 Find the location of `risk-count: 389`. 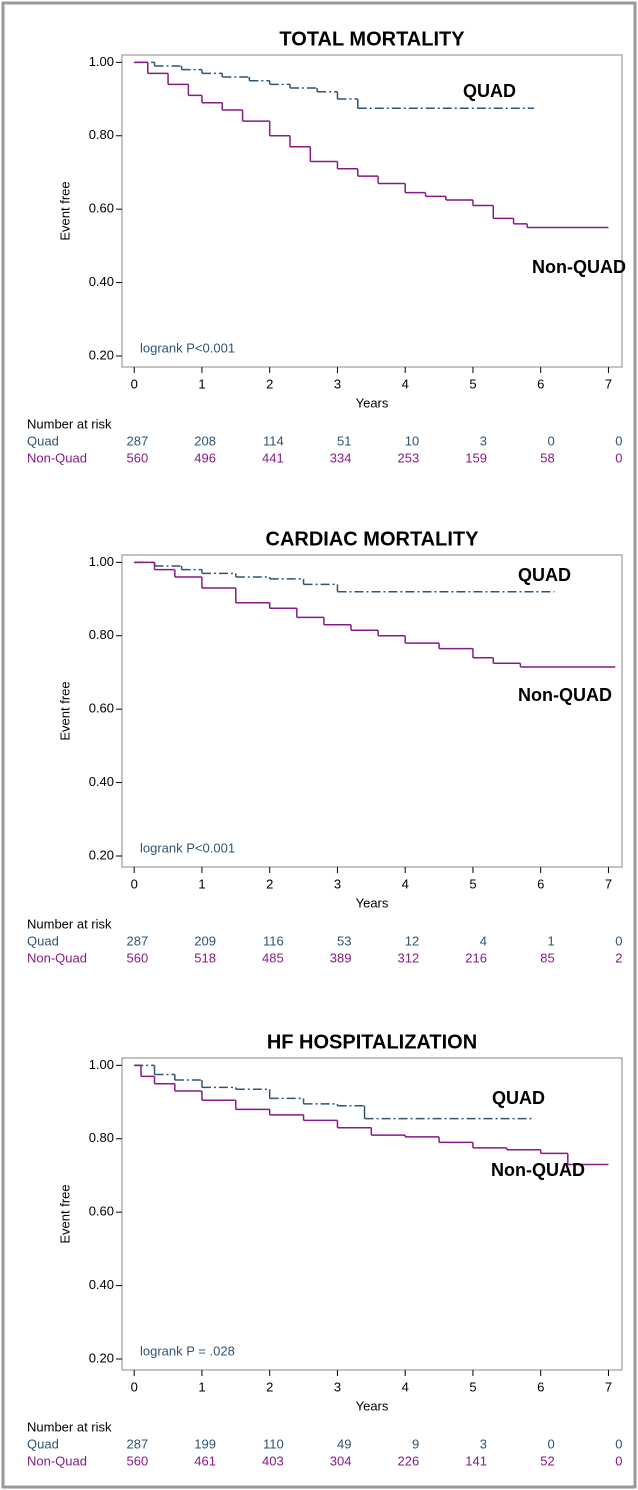

risk-count: 389 is located at coordinates (341, 957).